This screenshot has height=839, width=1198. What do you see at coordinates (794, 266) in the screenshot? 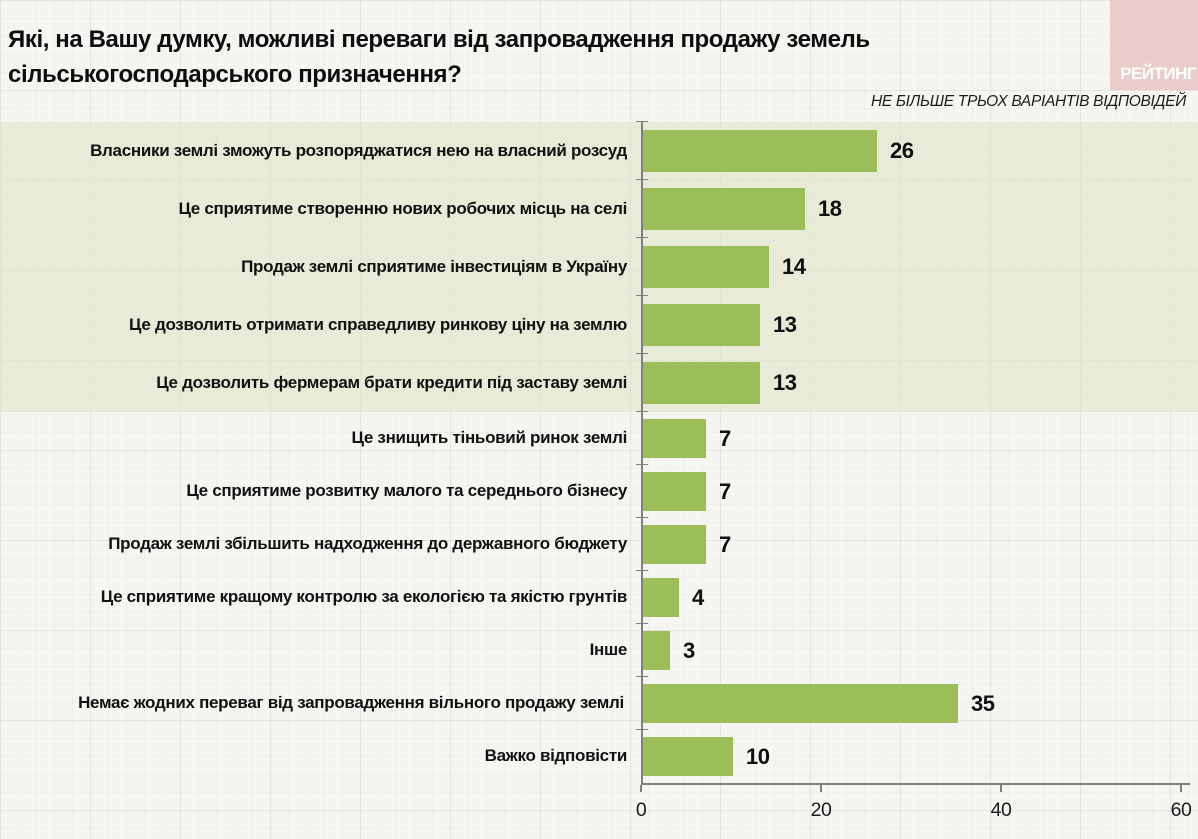
I see `value-label: 14` at bounding box center [794, 266].